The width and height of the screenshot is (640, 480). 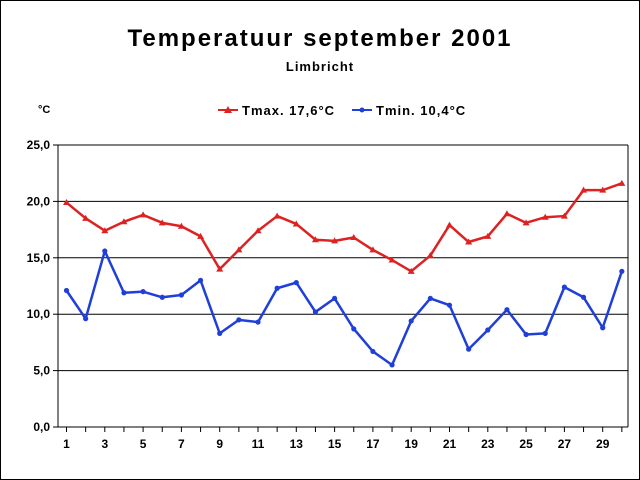 What do you see at coordinates (219, 444) in the screenshot?
I see `x-tick-label: 9` at bounding box center [219, 444].